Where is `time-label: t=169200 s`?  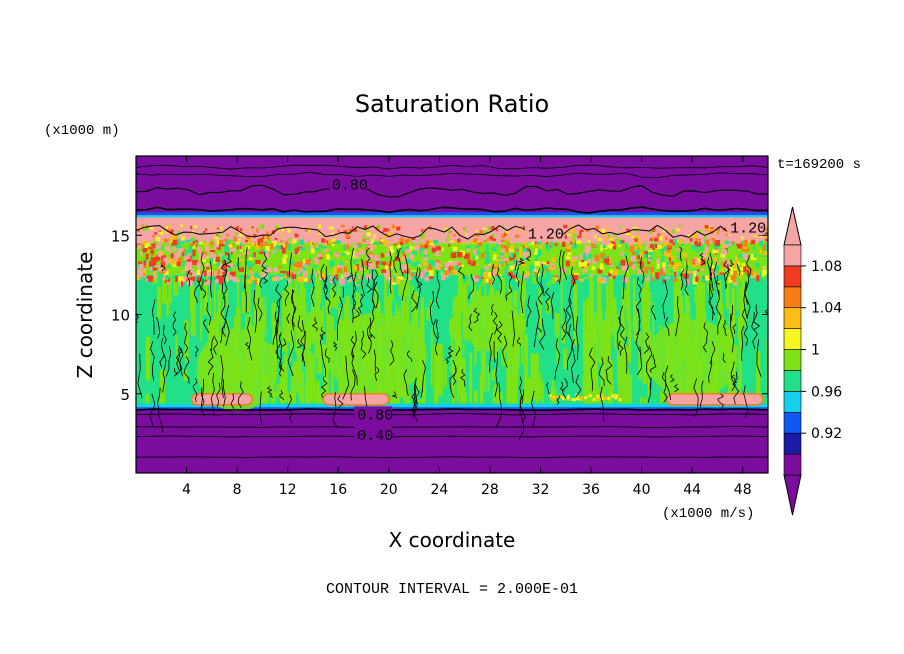
time-label: t=169200 s is located at coordinates (819, 165).